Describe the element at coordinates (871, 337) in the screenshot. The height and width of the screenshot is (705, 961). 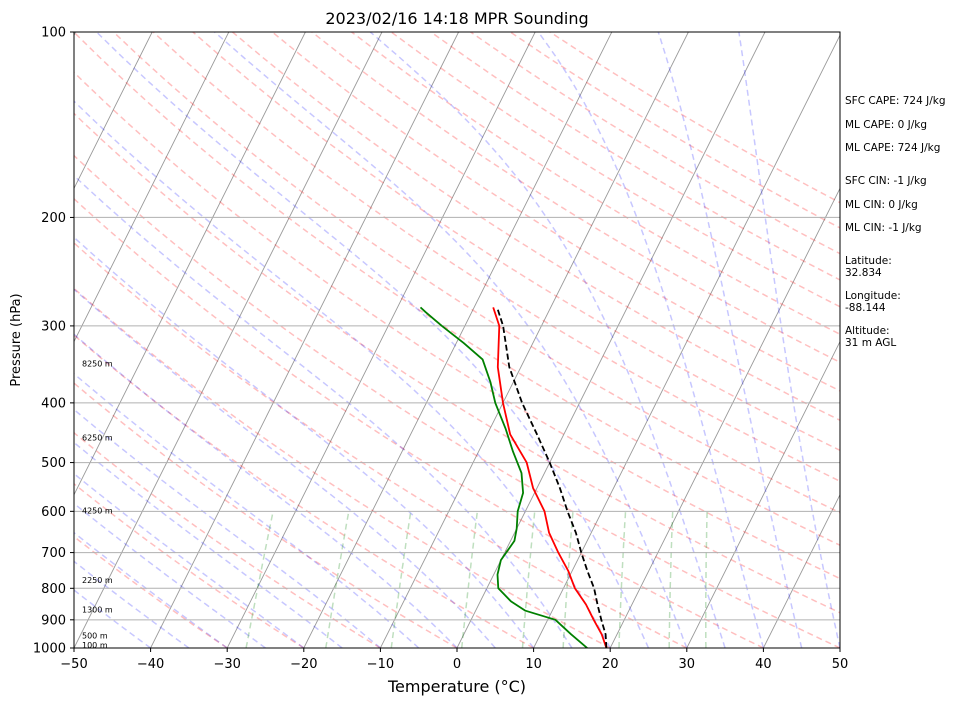
I see `info-line: Altitude: 31 m AGL` at that location.